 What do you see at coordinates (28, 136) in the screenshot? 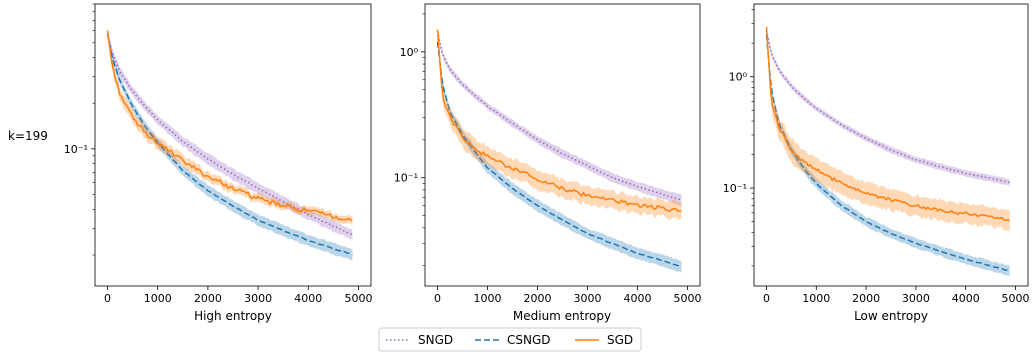
I see `row-label: k=199` at bounding box center [28, 136].